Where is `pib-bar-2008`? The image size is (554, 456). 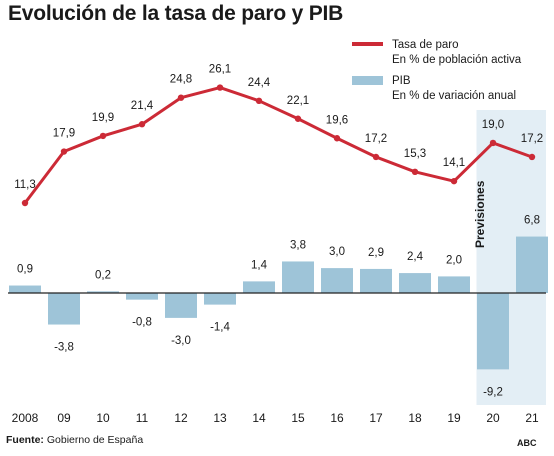 pib-bar-2008 is located at coordinates (25, 289).